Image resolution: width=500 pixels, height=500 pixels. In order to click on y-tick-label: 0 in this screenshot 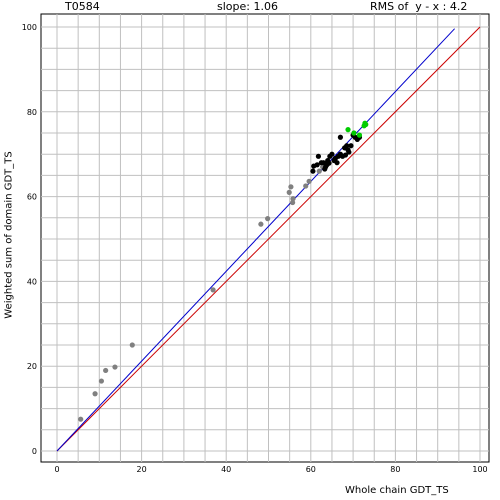, I will do `click(34, 451)`.